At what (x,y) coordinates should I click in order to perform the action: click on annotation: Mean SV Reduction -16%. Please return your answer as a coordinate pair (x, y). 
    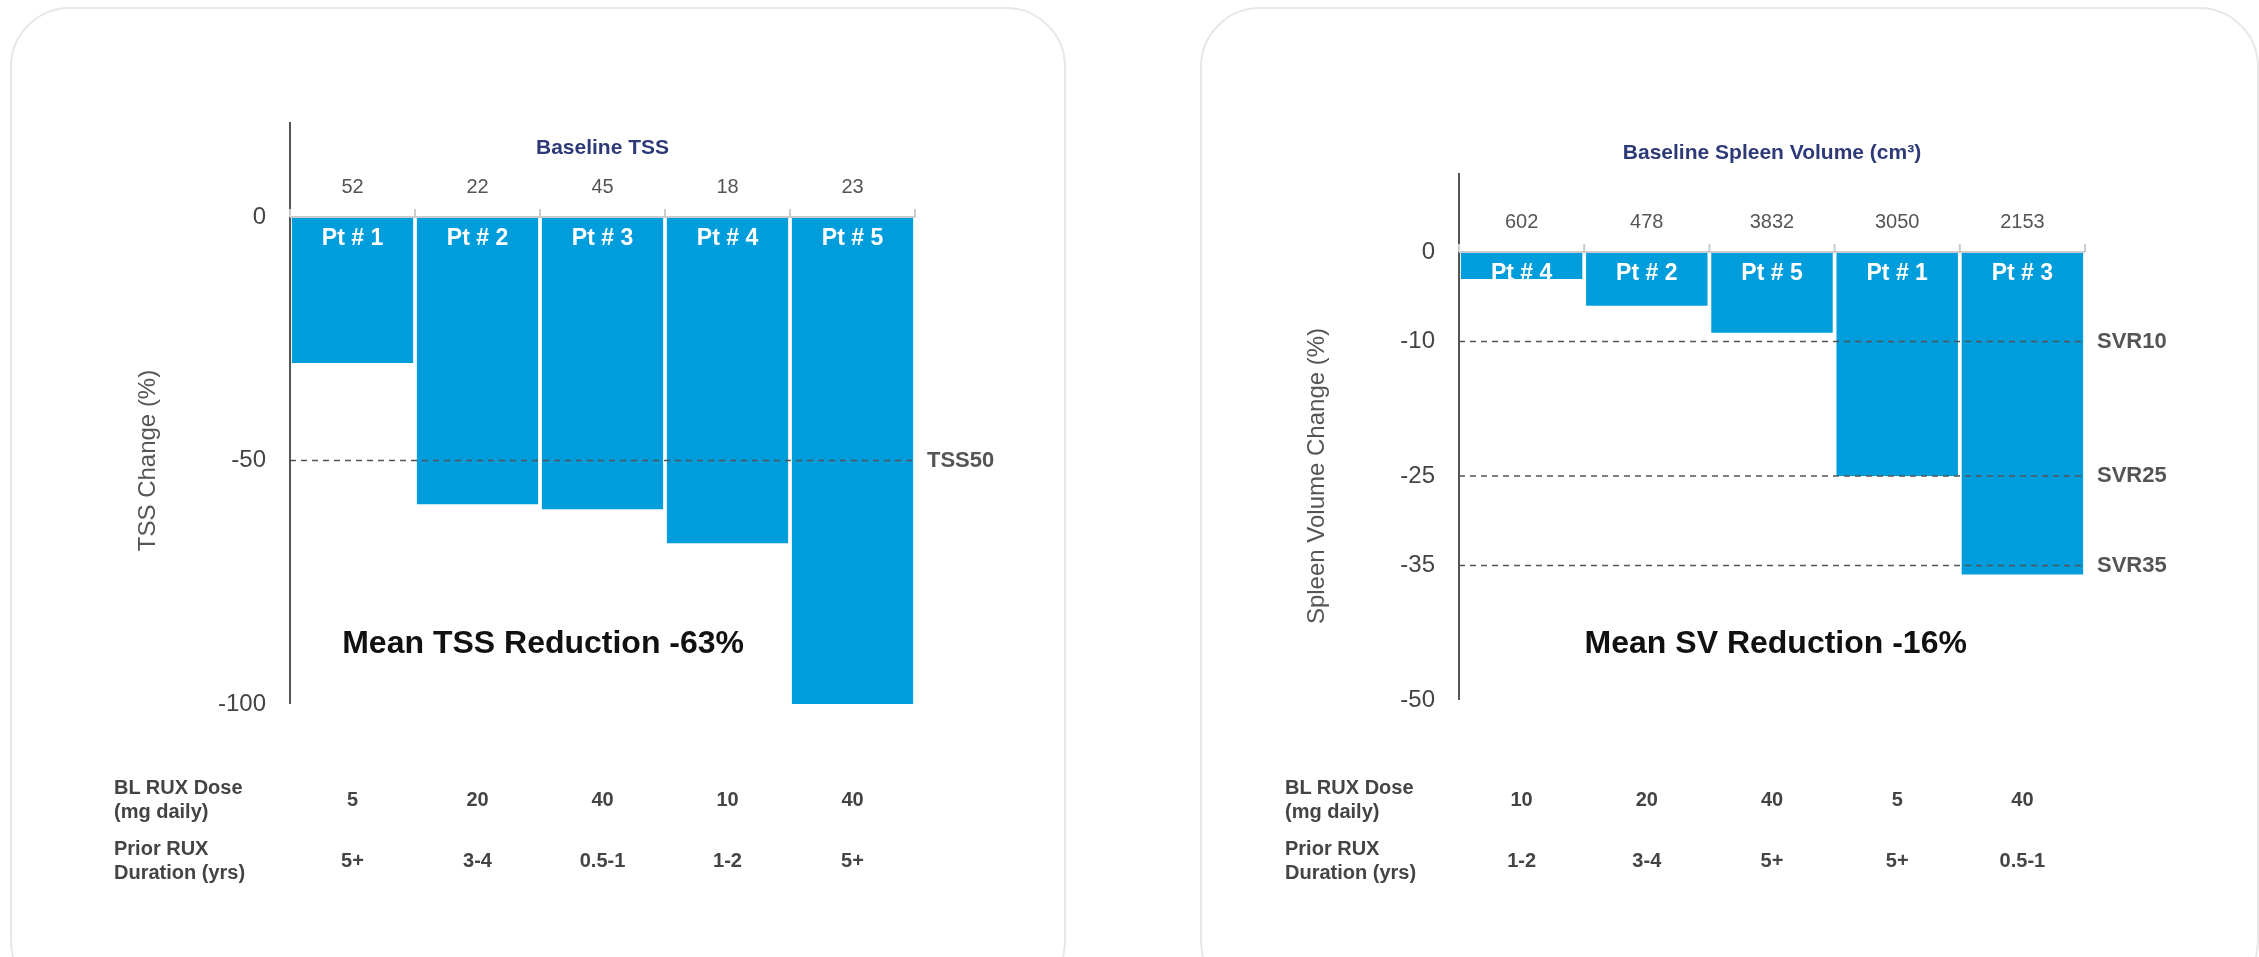
    Looking at the image, I should click on (1775, 641).